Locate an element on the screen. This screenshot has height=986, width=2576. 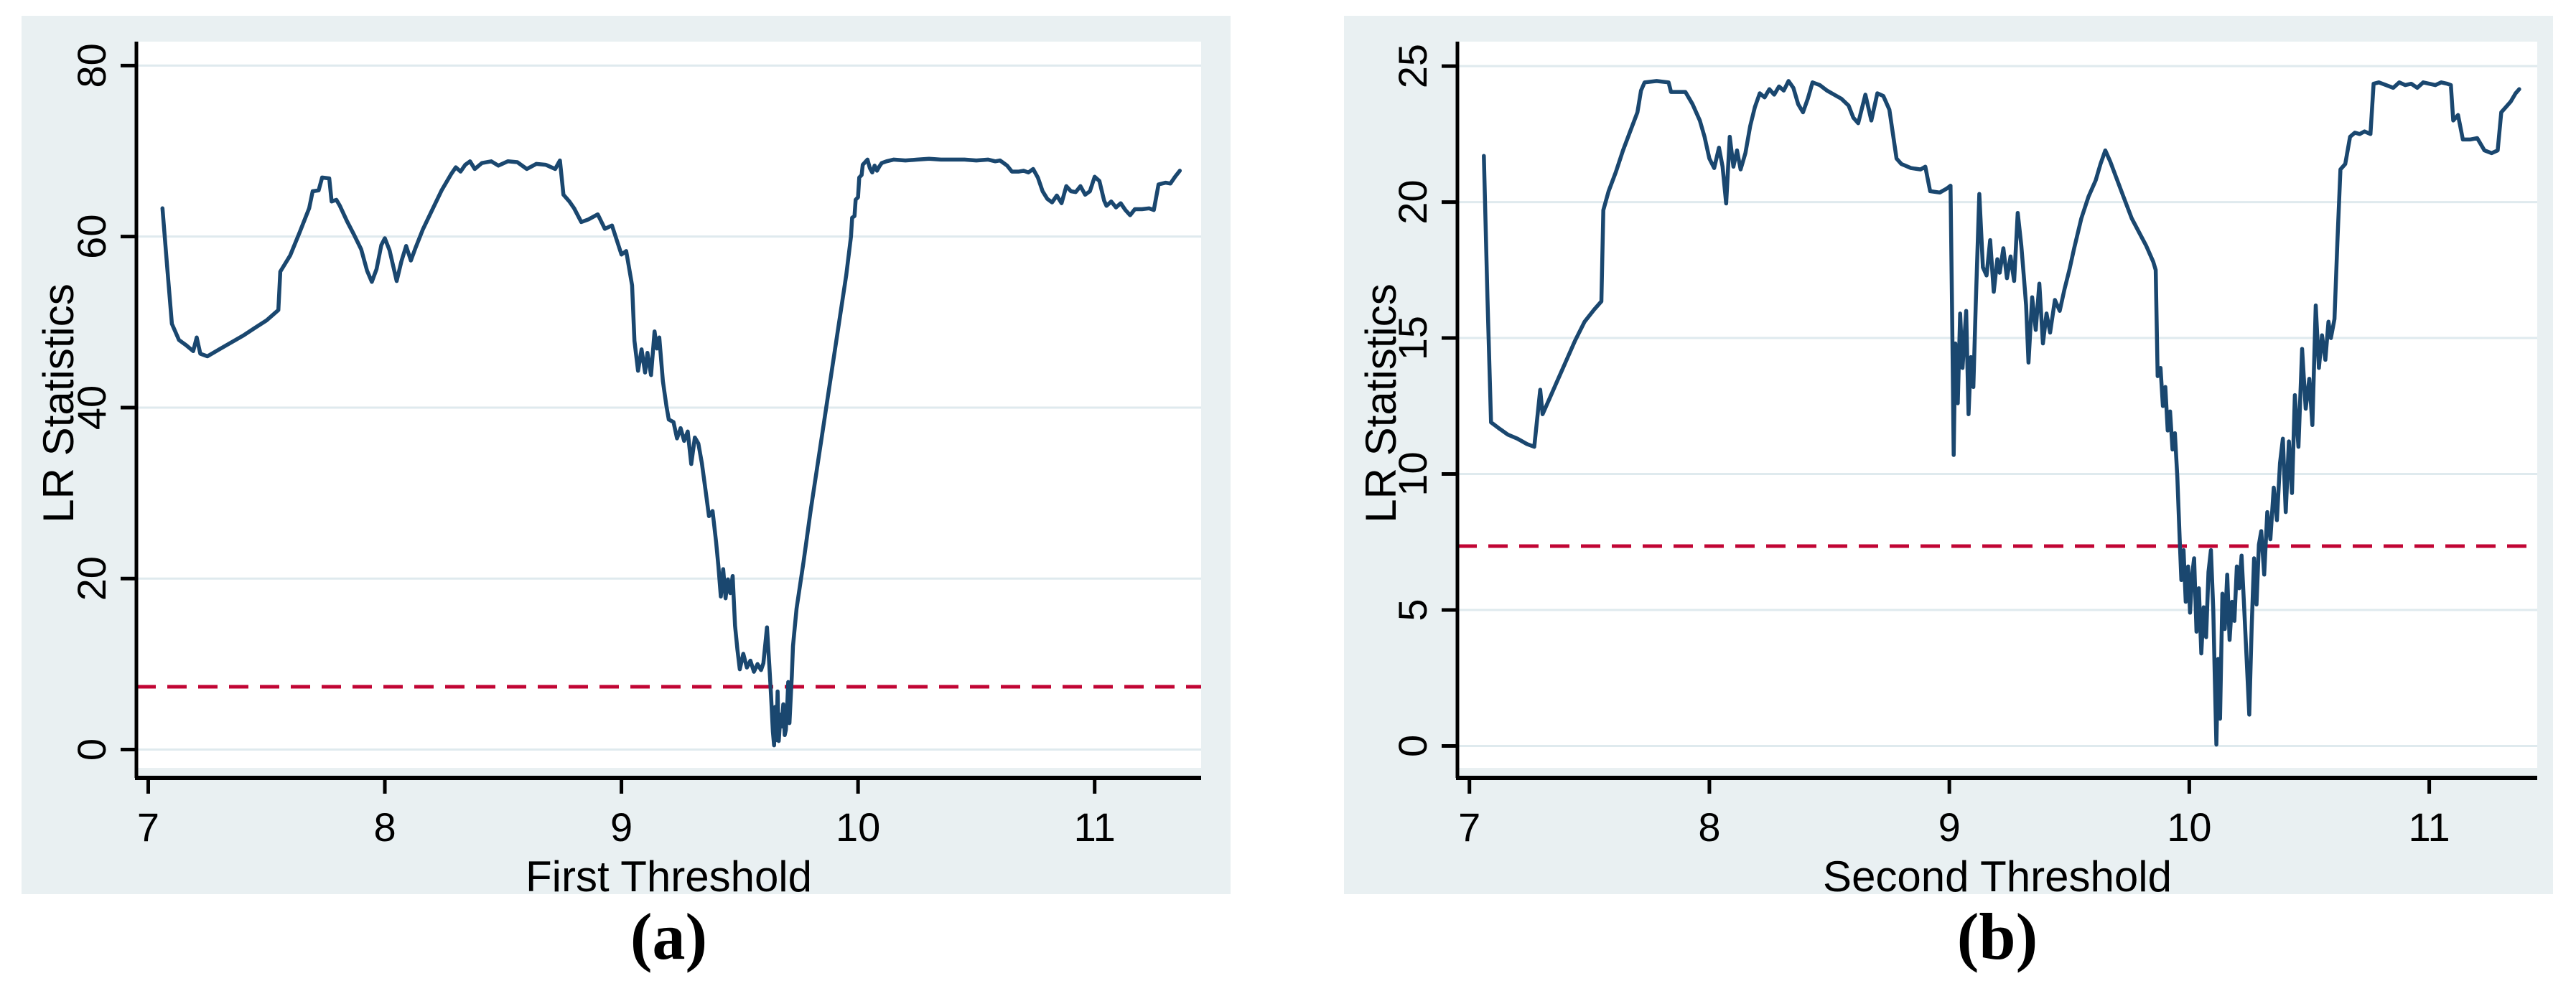
y-tick-label-5: 5 is located at coordinates (1412, 609).